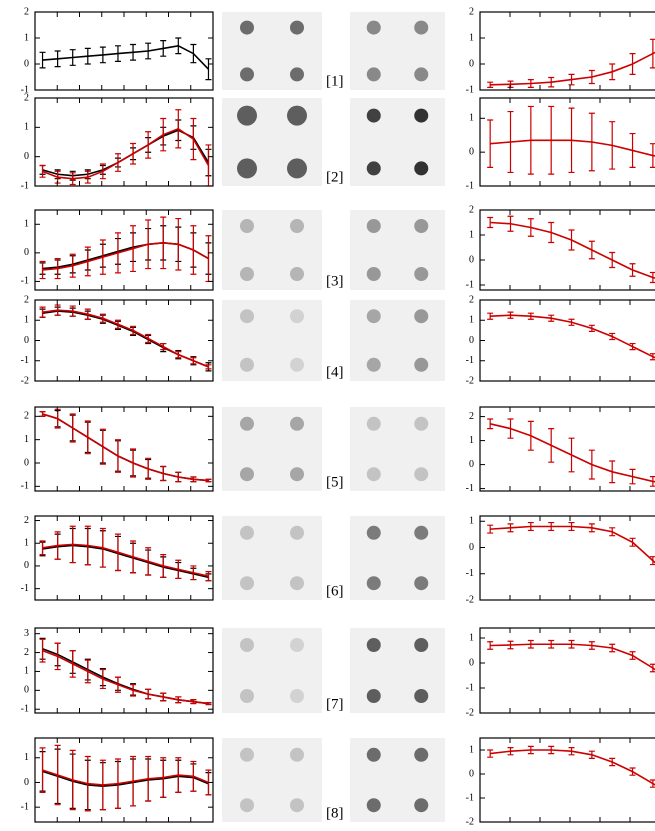  What do you see at coordinates (335, 704) in the screenshot?
I see `panel-label: [7]` at bounding box center [335, 704].